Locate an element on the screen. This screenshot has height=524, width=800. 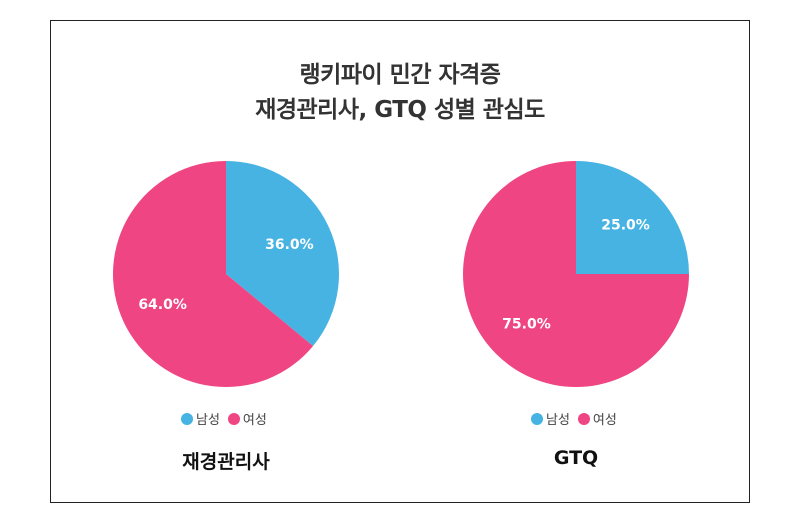
page-title-line1: 랭키파이 민간 자격증 is located at coordinates (400, 75).